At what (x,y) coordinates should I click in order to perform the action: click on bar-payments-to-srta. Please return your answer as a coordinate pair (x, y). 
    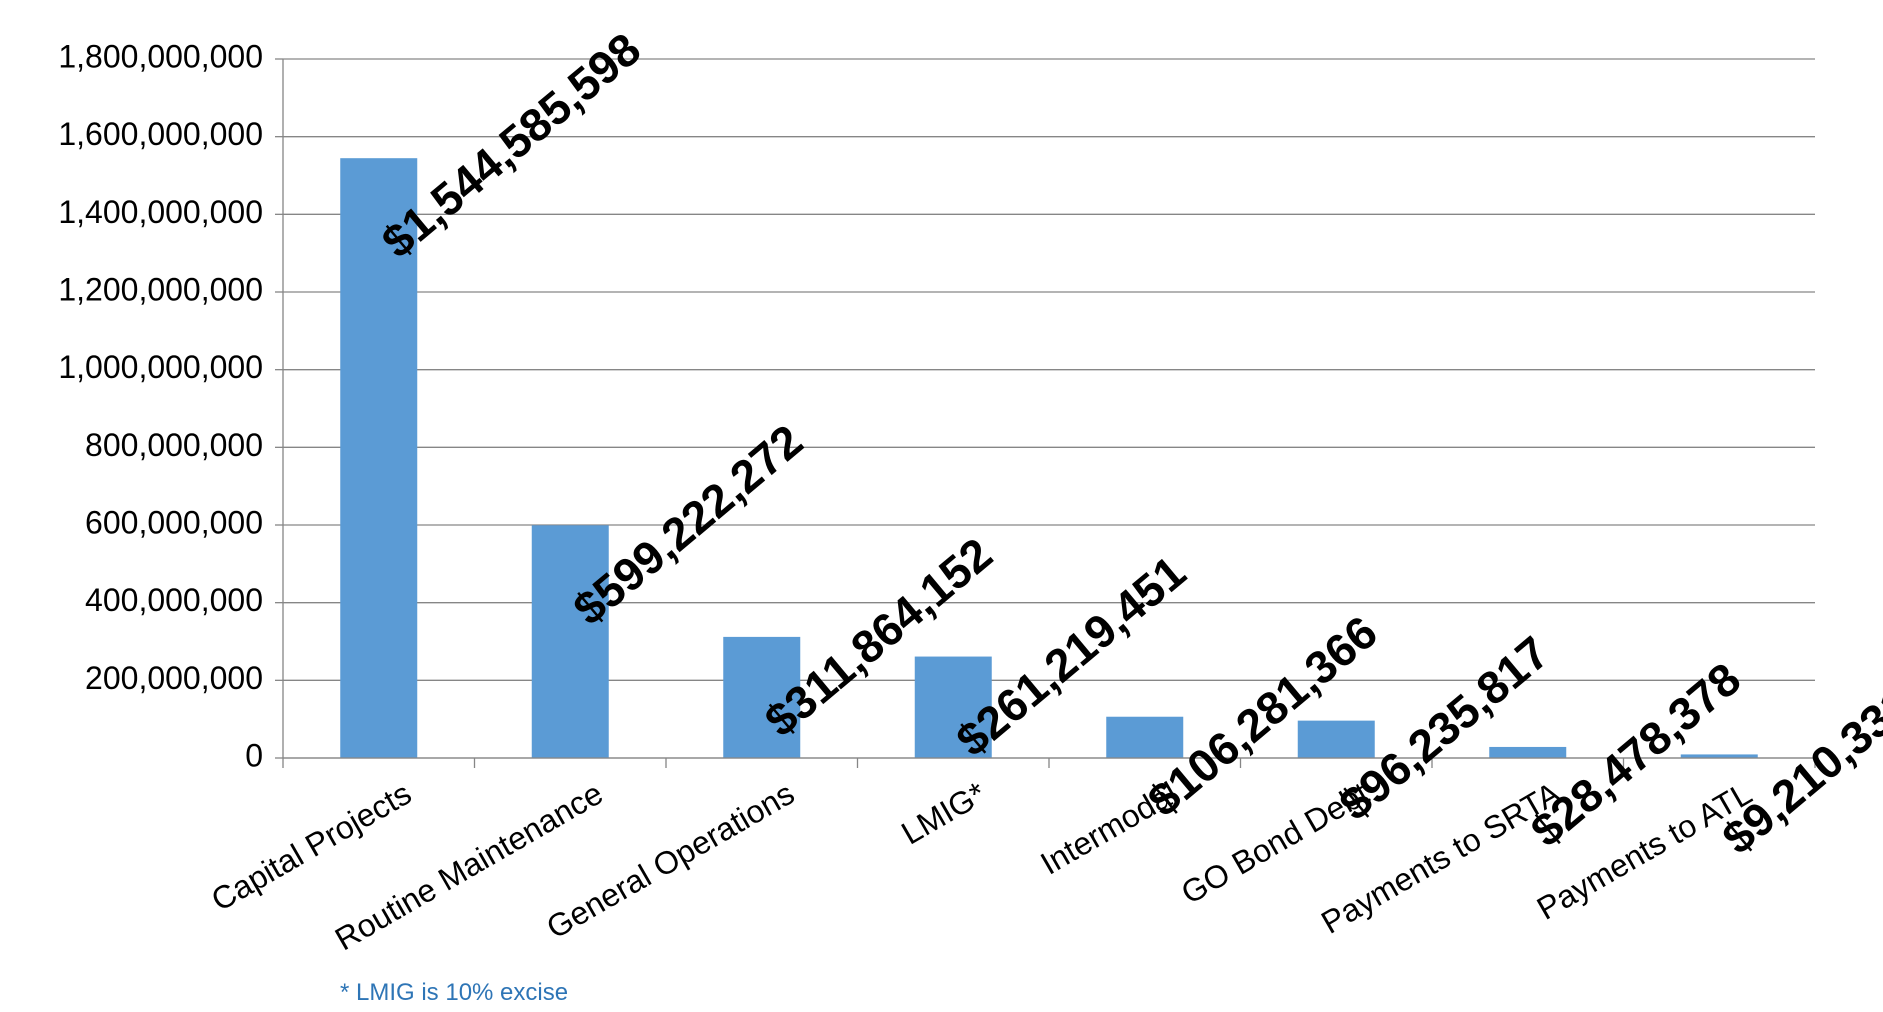
    Looking at the image, I should click on (1528, 752).